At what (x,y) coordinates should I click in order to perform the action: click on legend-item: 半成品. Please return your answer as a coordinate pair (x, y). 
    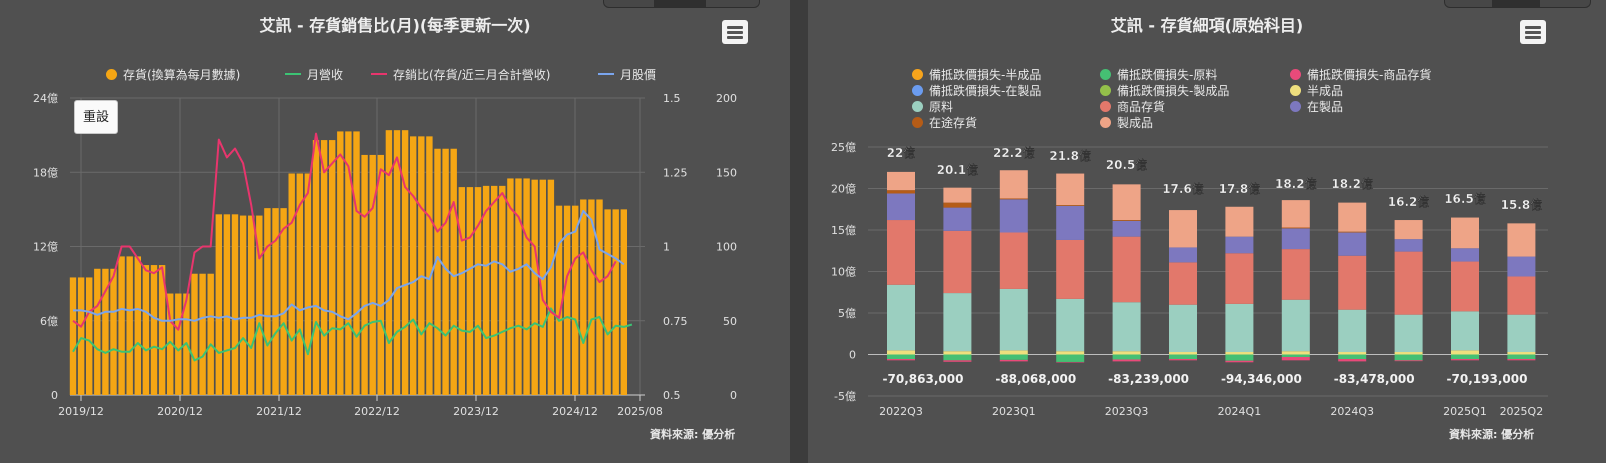
    Looking at the image, I should click on (1316, 90).